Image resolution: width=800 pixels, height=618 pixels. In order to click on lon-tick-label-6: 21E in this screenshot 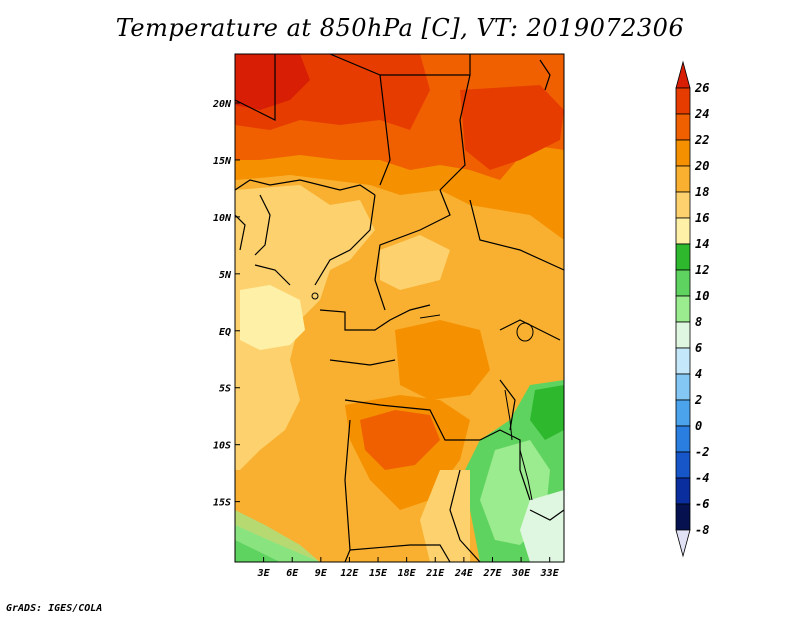, I will do `click(435, 573)`.